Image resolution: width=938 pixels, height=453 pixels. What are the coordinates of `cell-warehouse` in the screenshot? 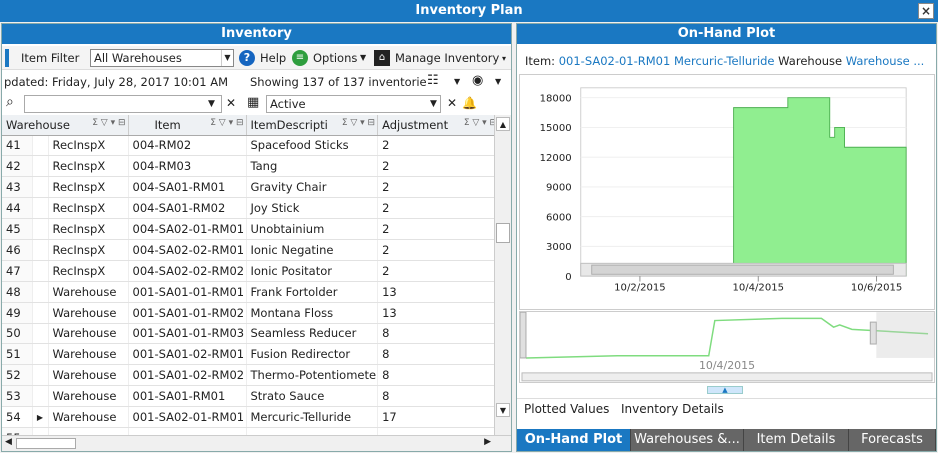 It's located at (88, 431).